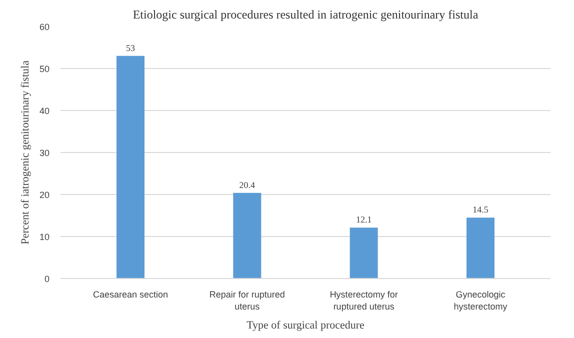 This screenshot has height=338, width=574. What do you see at coordinates (130, 295) in the screenshot?
I see `x-tick-label: Caesarean section` at bounding box center [130, 295].